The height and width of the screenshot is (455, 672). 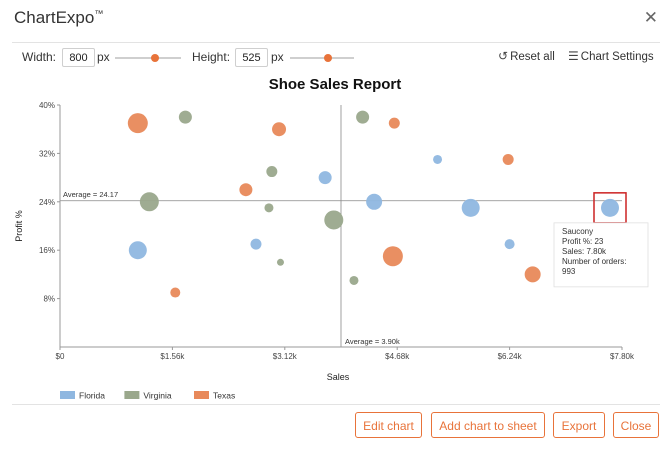 What do you see at coordinates (90, 194) in the screenshot?
I see `y-average-label: Average = 24.17` at bounding box center [90, 194].